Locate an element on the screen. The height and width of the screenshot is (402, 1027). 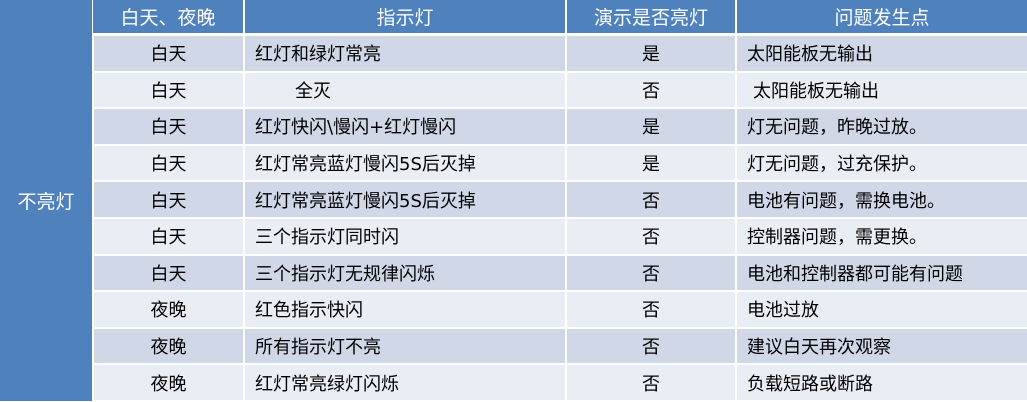
cell-indicator: 全灭 is located at coordinates (405, 90).